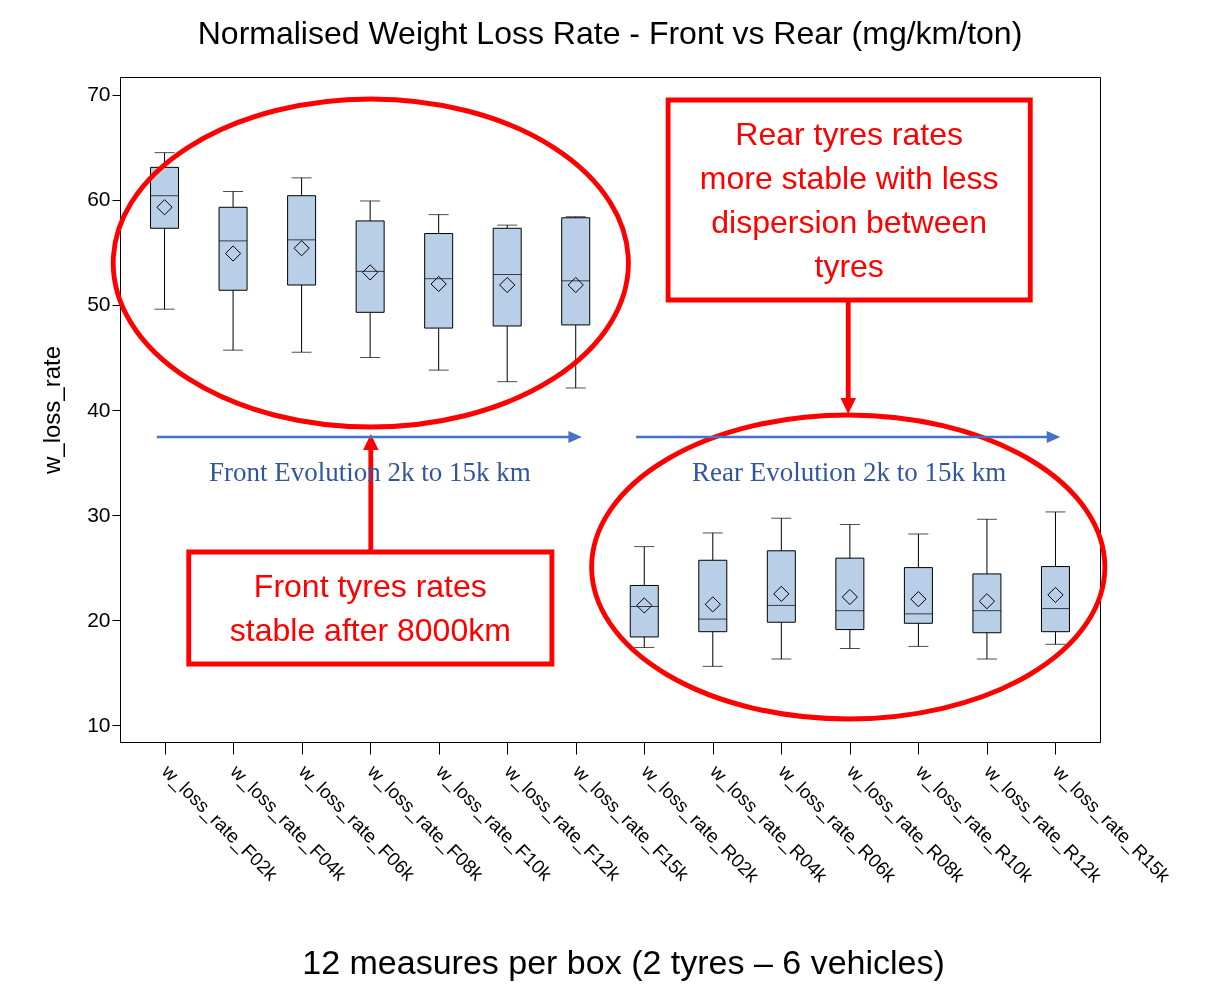 Image resolution: width=1214 pixels, height=984 pixels. What do you see at coordinates (99, 514) in the screenshot?
I see `y-tick-label: 30` at bounding box center [99, 514].